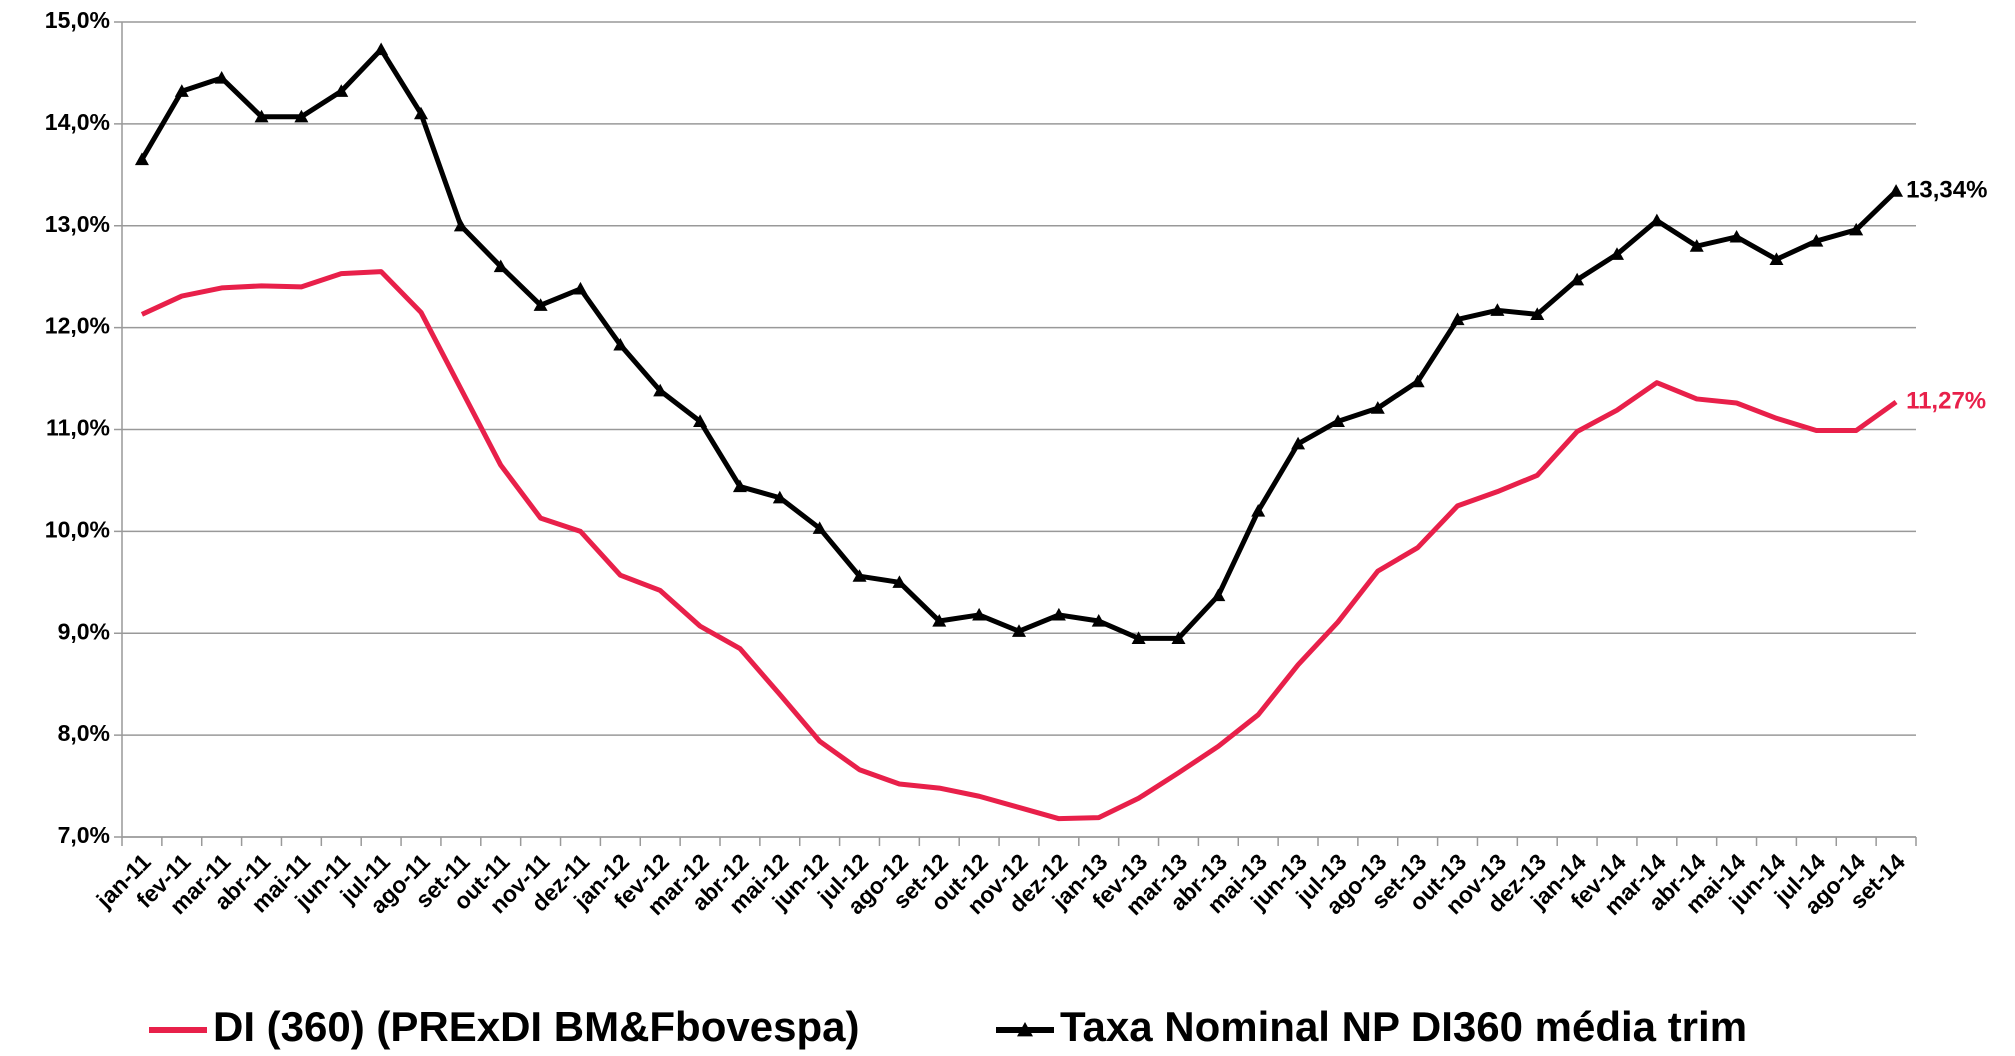 This screenshot has height=1056, width=2015. I want to click on legend-label: Taxa Nominal NP DI360 média trim, so click(1403, 1026).